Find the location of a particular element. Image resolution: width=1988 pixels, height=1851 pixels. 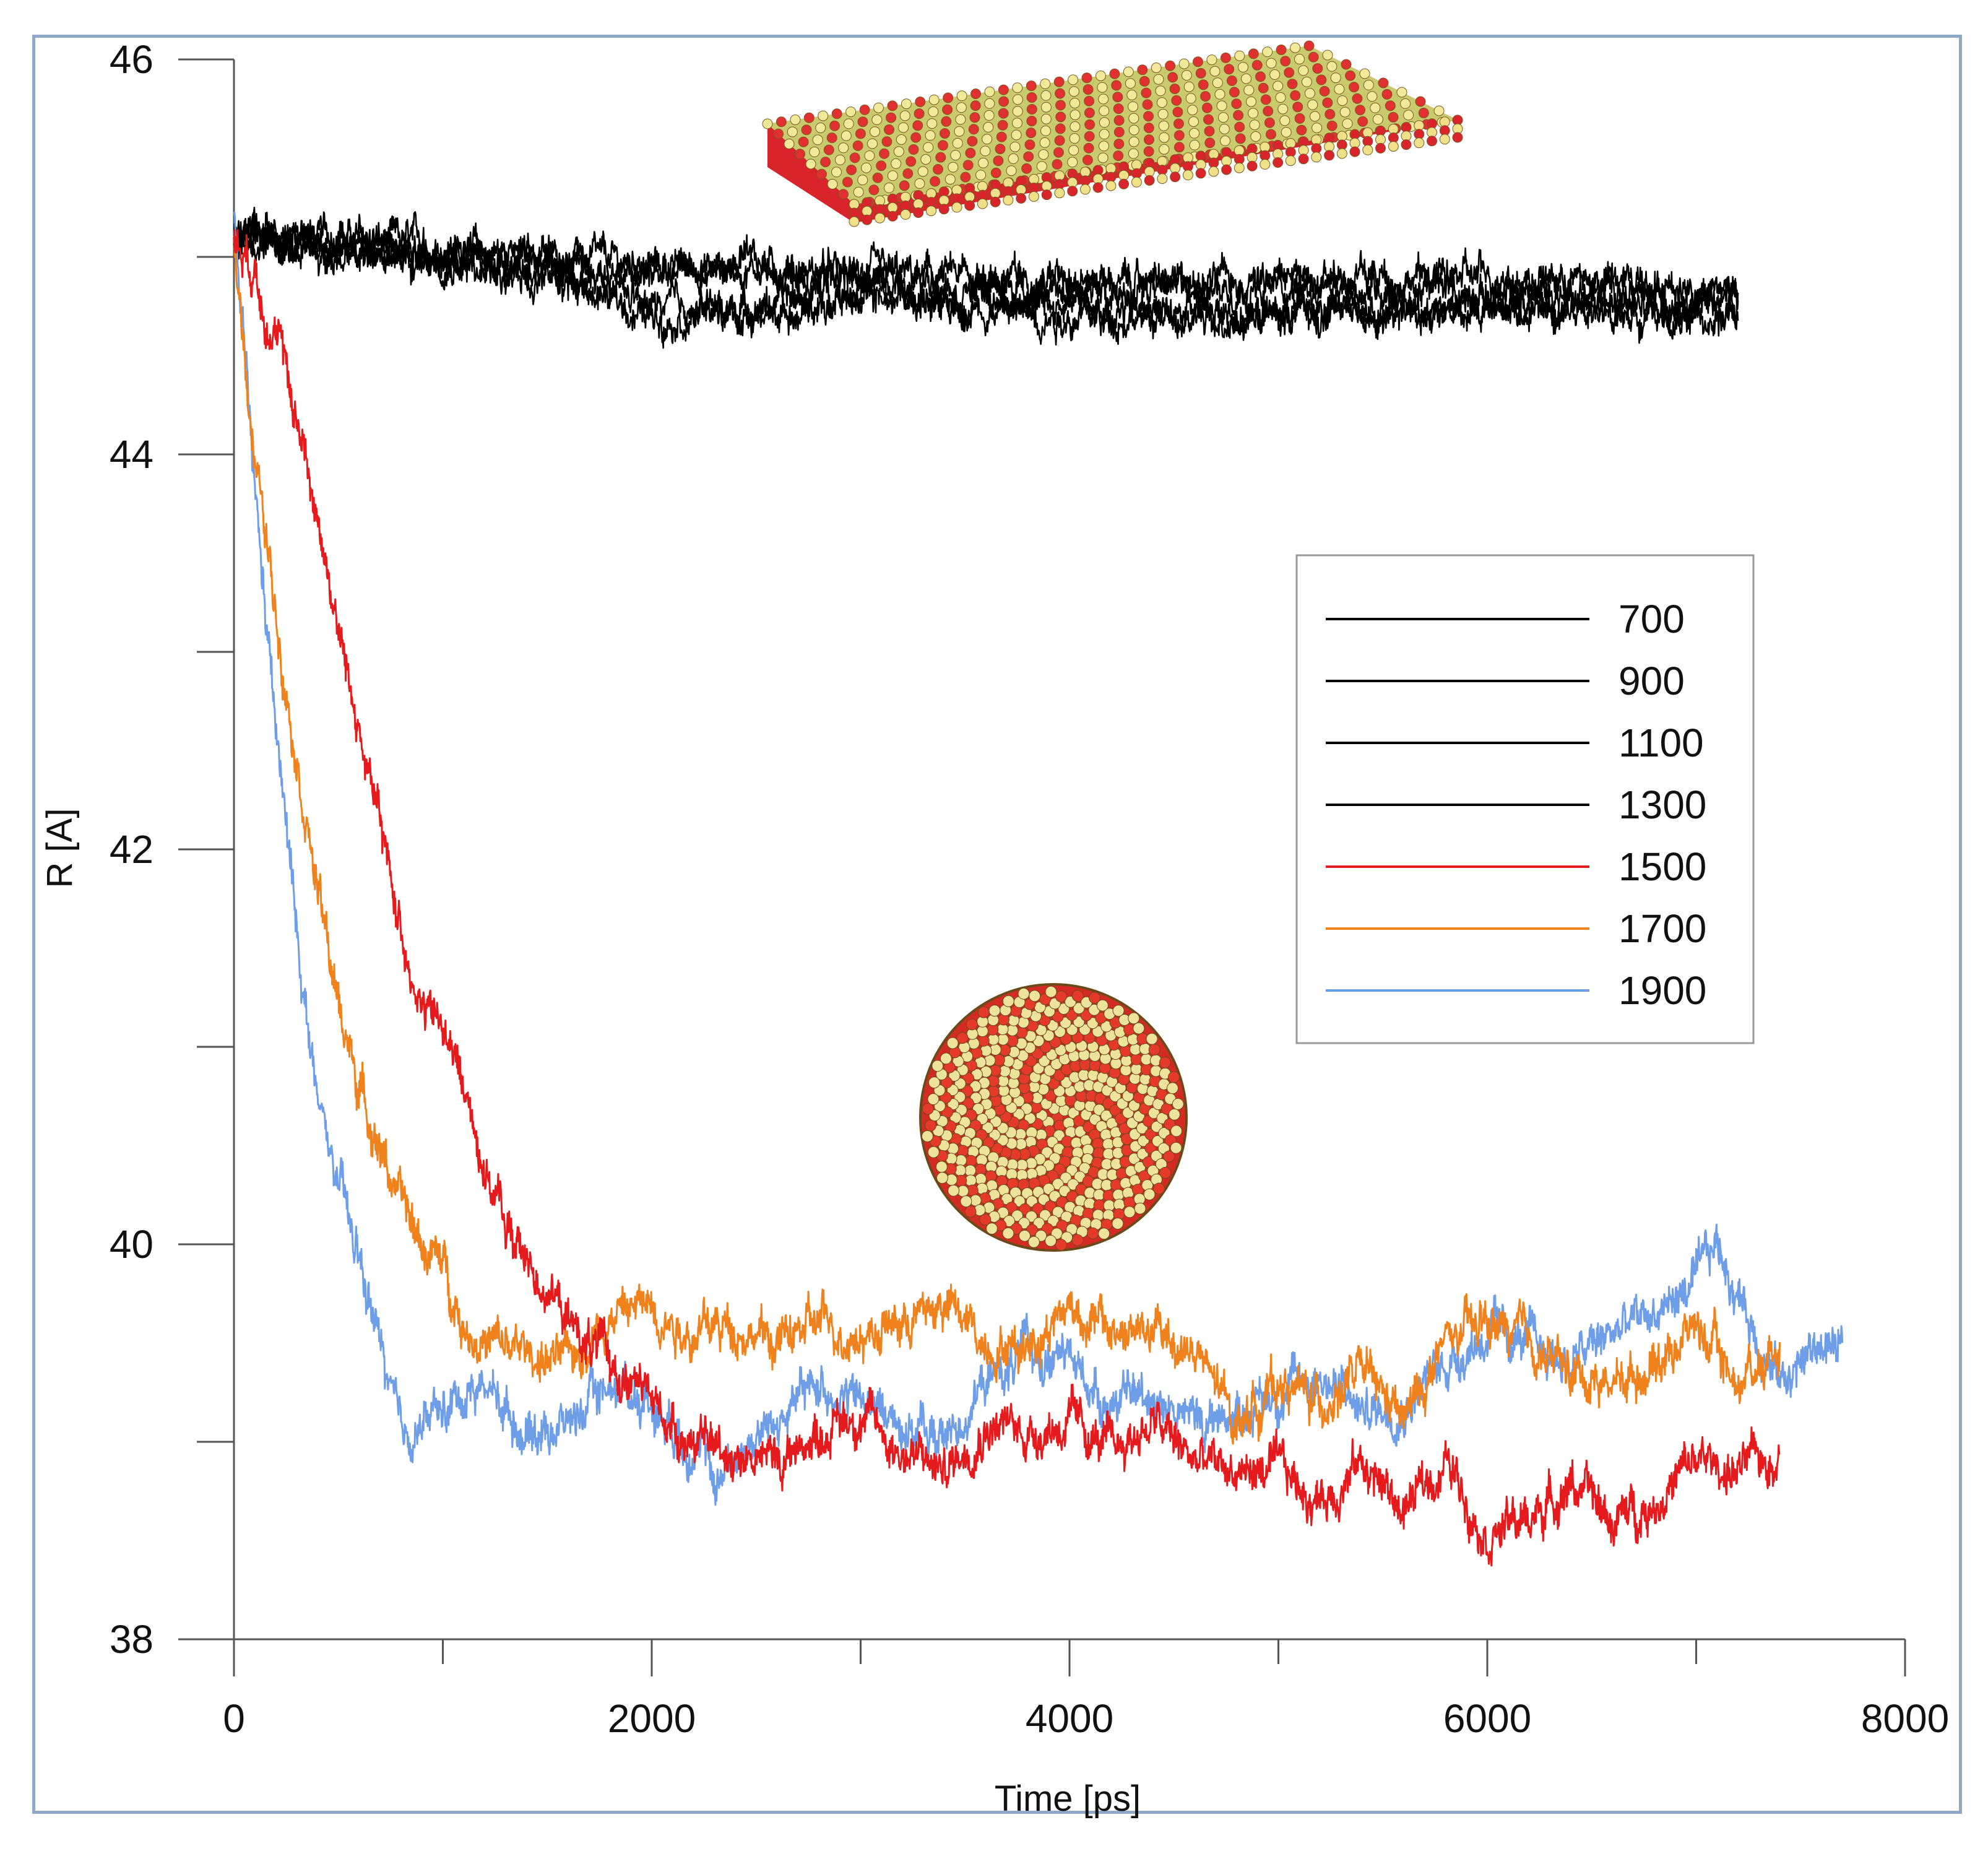

y-tick-label: 40 is located at coordinates (132, 1244).